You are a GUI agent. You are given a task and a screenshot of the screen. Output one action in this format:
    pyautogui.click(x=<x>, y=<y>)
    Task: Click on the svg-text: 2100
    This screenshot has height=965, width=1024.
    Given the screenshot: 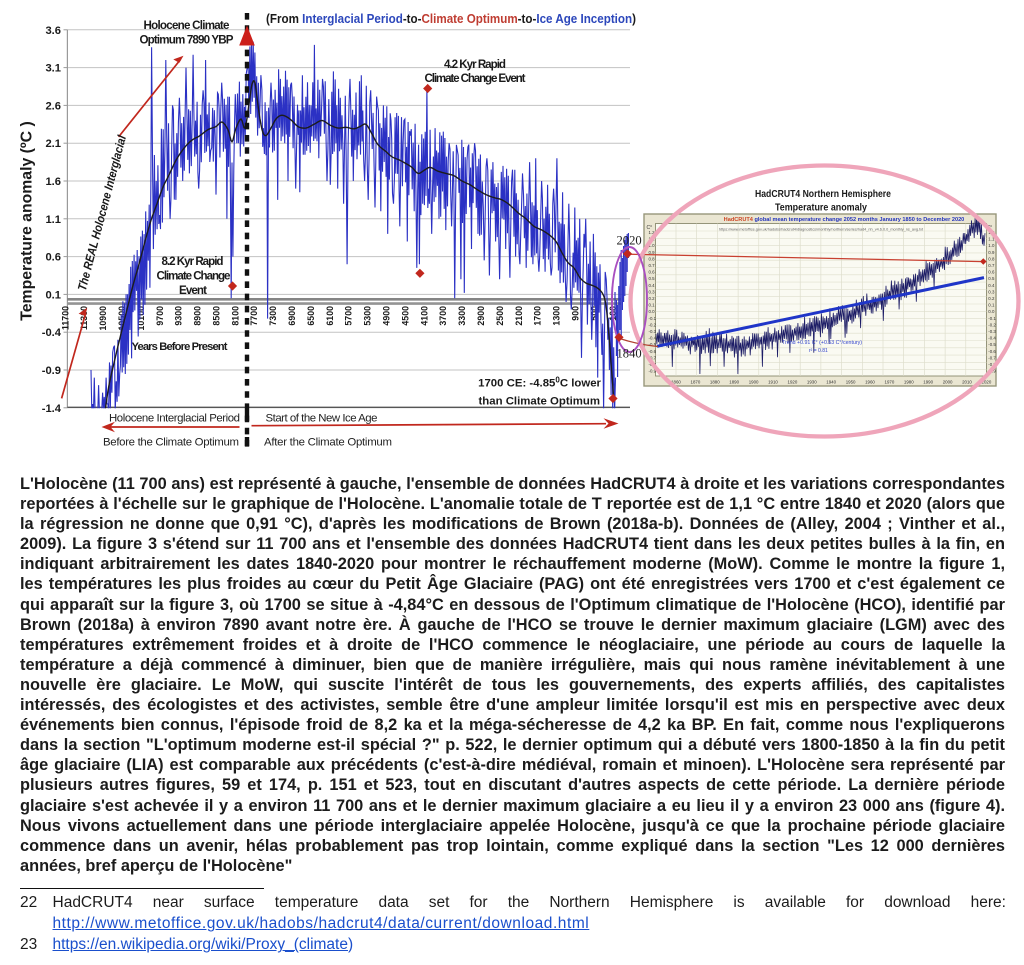 What is the action you would take?
    pyautogui.click(x=519, y=316)
    